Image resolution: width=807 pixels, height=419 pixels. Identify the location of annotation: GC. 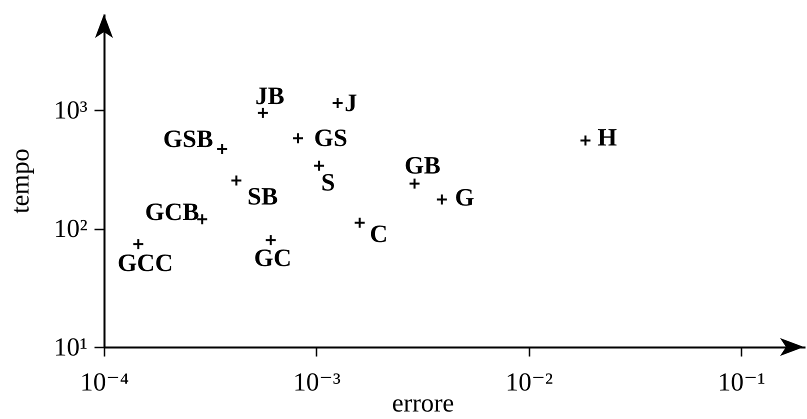
(273, 258).